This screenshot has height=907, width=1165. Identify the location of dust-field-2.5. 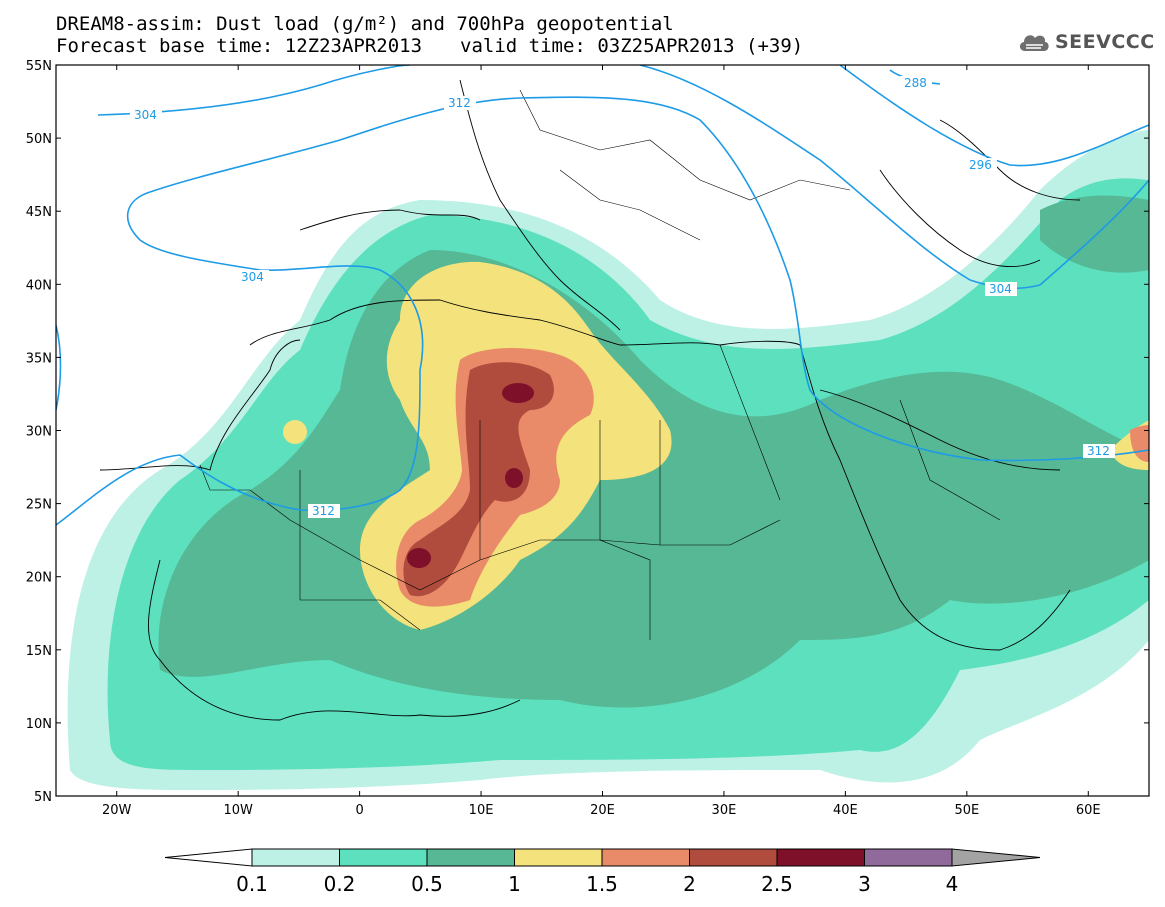
(470, 475).